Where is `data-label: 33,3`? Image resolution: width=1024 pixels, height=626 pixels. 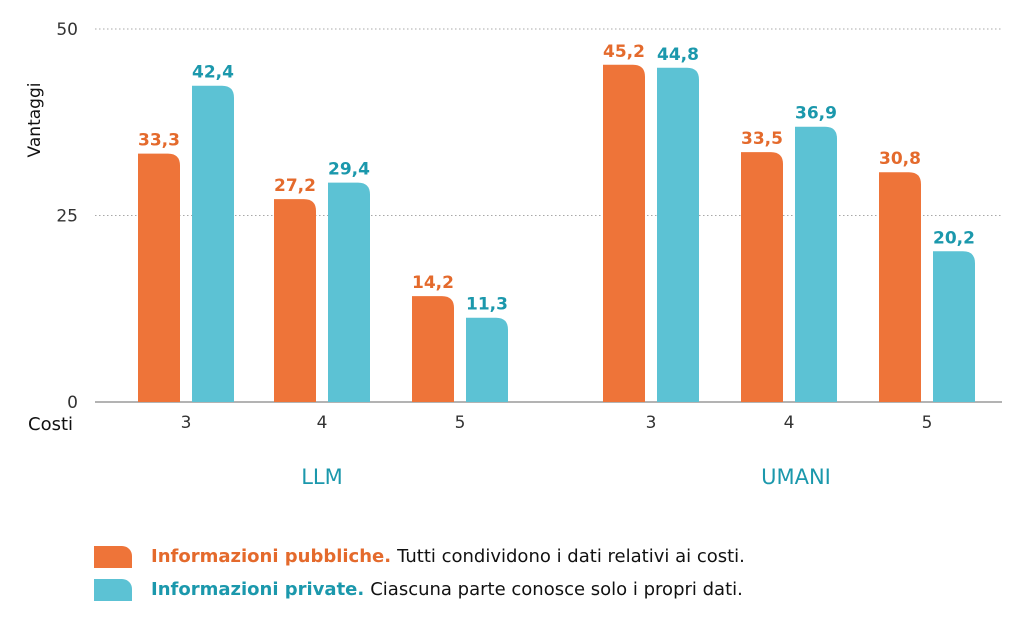
data-label: 33,3 is located at coordinates (159, 141).